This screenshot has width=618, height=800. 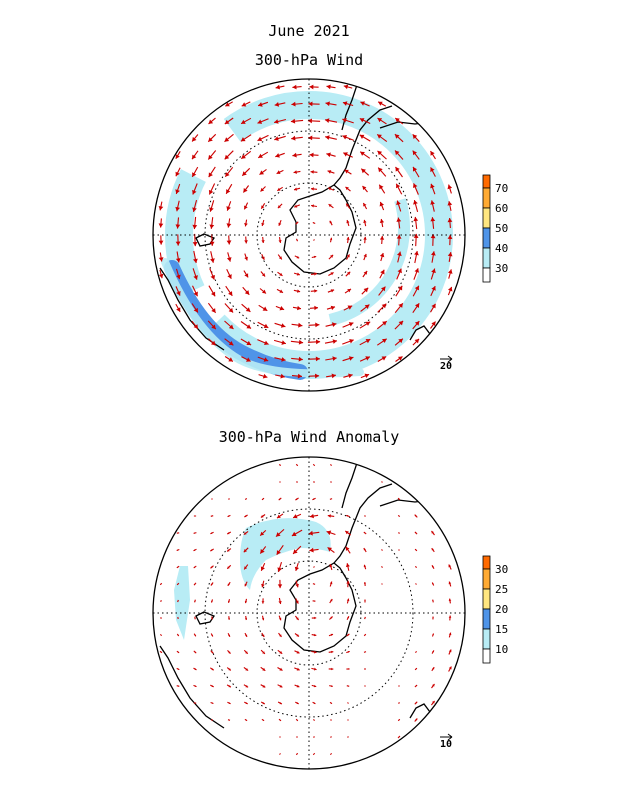 What do you see at coordinates (320, 229) in the screenshot?
I see `top-coast-antarctica` at bounding box center [320, 229].